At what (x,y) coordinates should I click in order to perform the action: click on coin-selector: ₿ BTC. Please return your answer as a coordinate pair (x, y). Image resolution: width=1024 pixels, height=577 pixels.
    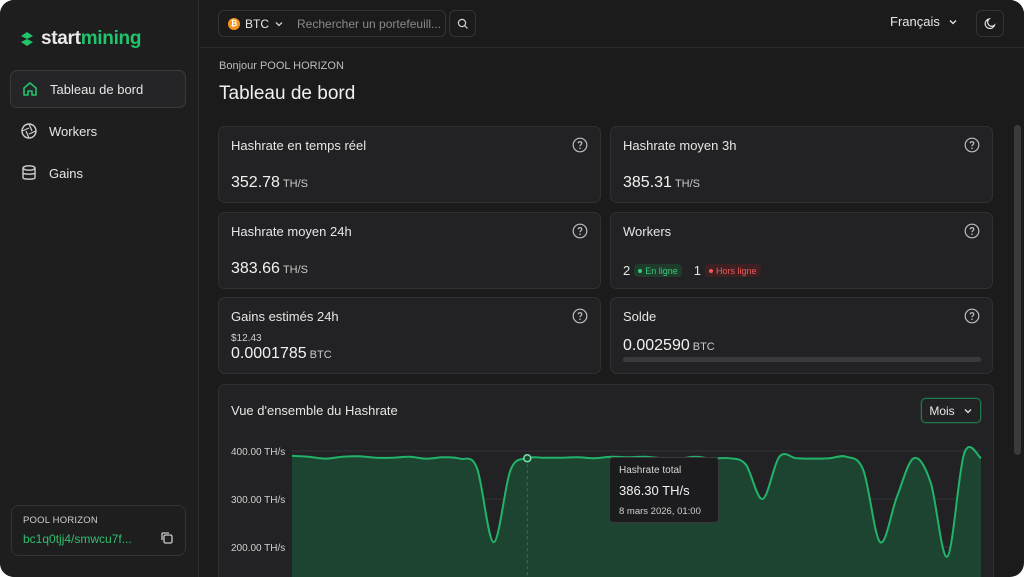
    Looking at the image, I should click on (255, 23).